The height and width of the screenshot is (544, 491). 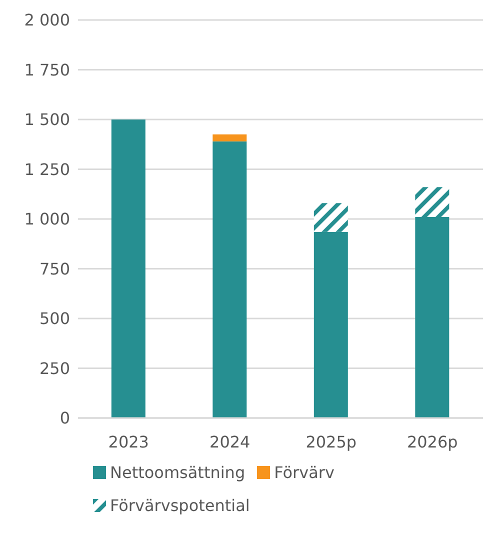 What do you see at coordinates (230, 442) in the screenshot?
I see `x-tick-label: 2024` at bounding box center [230, 442].